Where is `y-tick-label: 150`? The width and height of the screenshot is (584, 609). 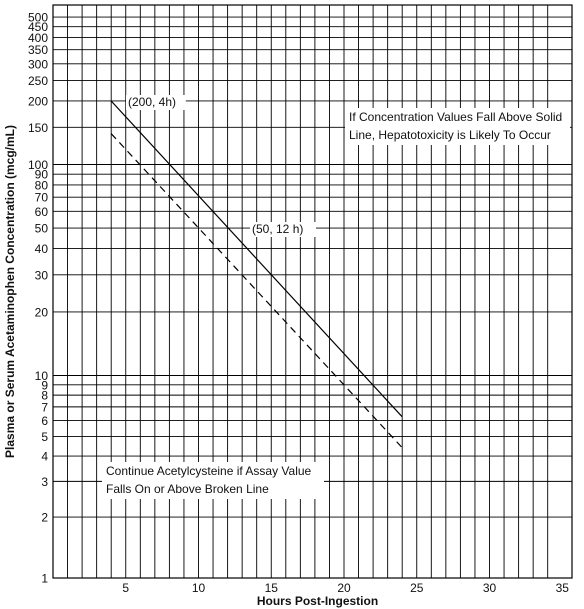
y-tick-label: 150 is located at coordinates (38, 128).